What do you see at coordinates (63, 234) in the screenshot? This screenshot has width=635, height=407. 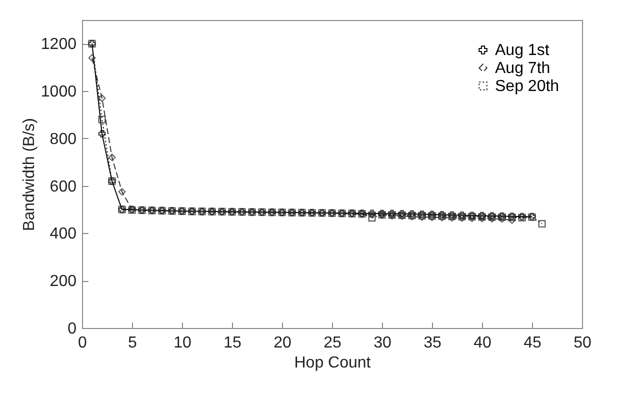 I see `y-tick-label: 400` at bounding box center [63, 234].